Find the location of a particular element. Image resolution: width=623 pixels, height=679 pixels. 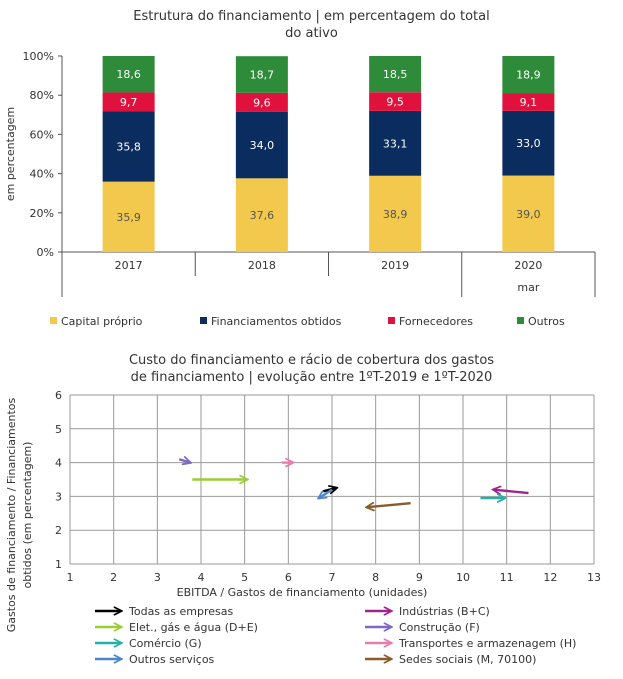

legend-label-todas-as-empresas: Todas as empresas is located at coordinates (180, 611).